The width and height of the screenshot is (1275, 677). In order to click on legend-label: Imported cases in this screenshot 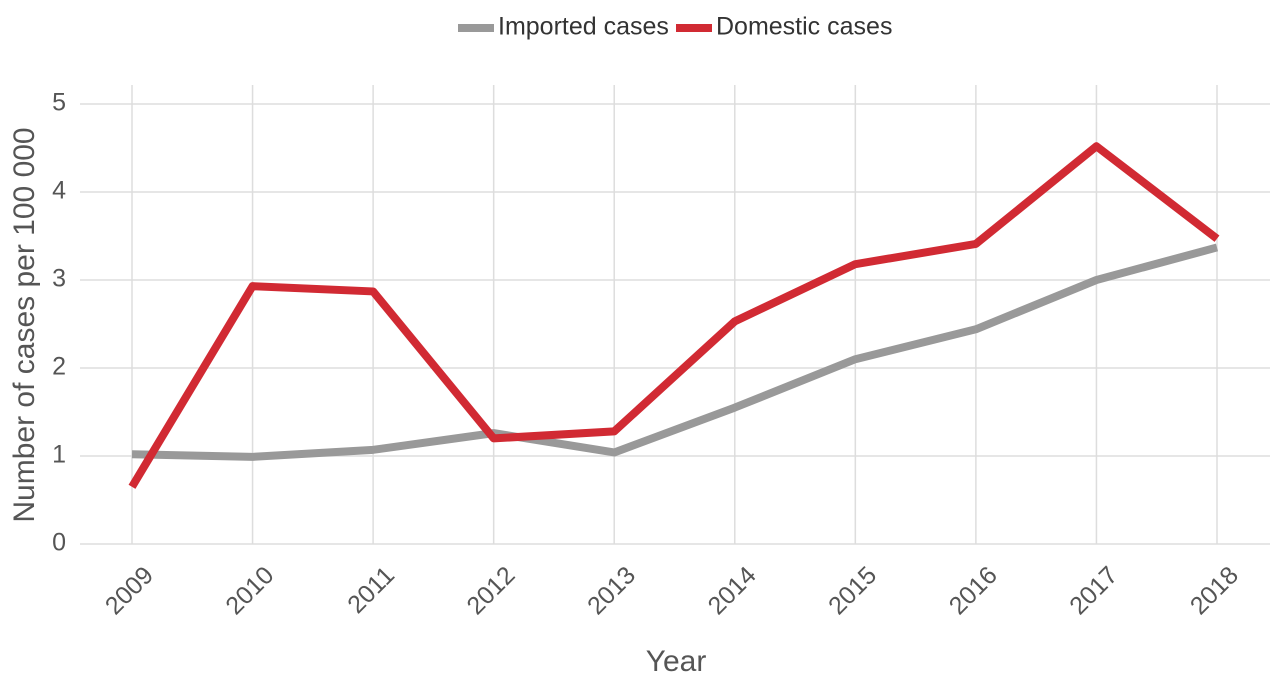, I will do `click(583, 27)`.